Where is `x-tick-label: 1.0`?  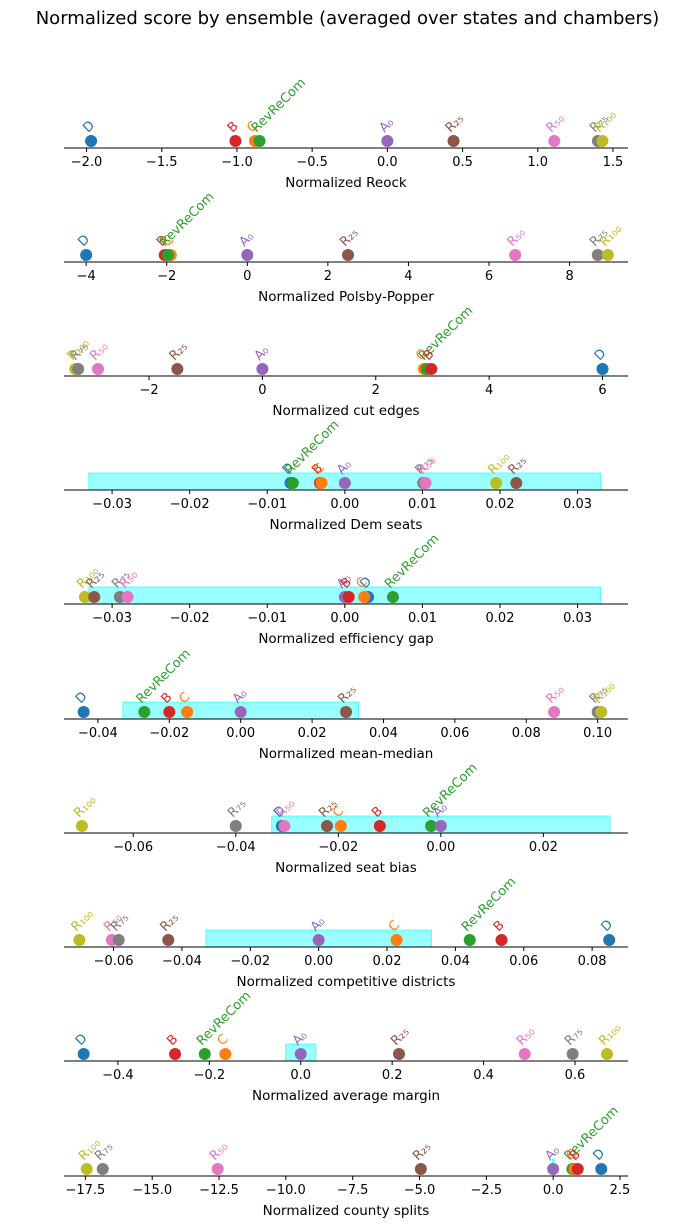 x-tick-label: 1.0 is located at coordinates (537, 162).